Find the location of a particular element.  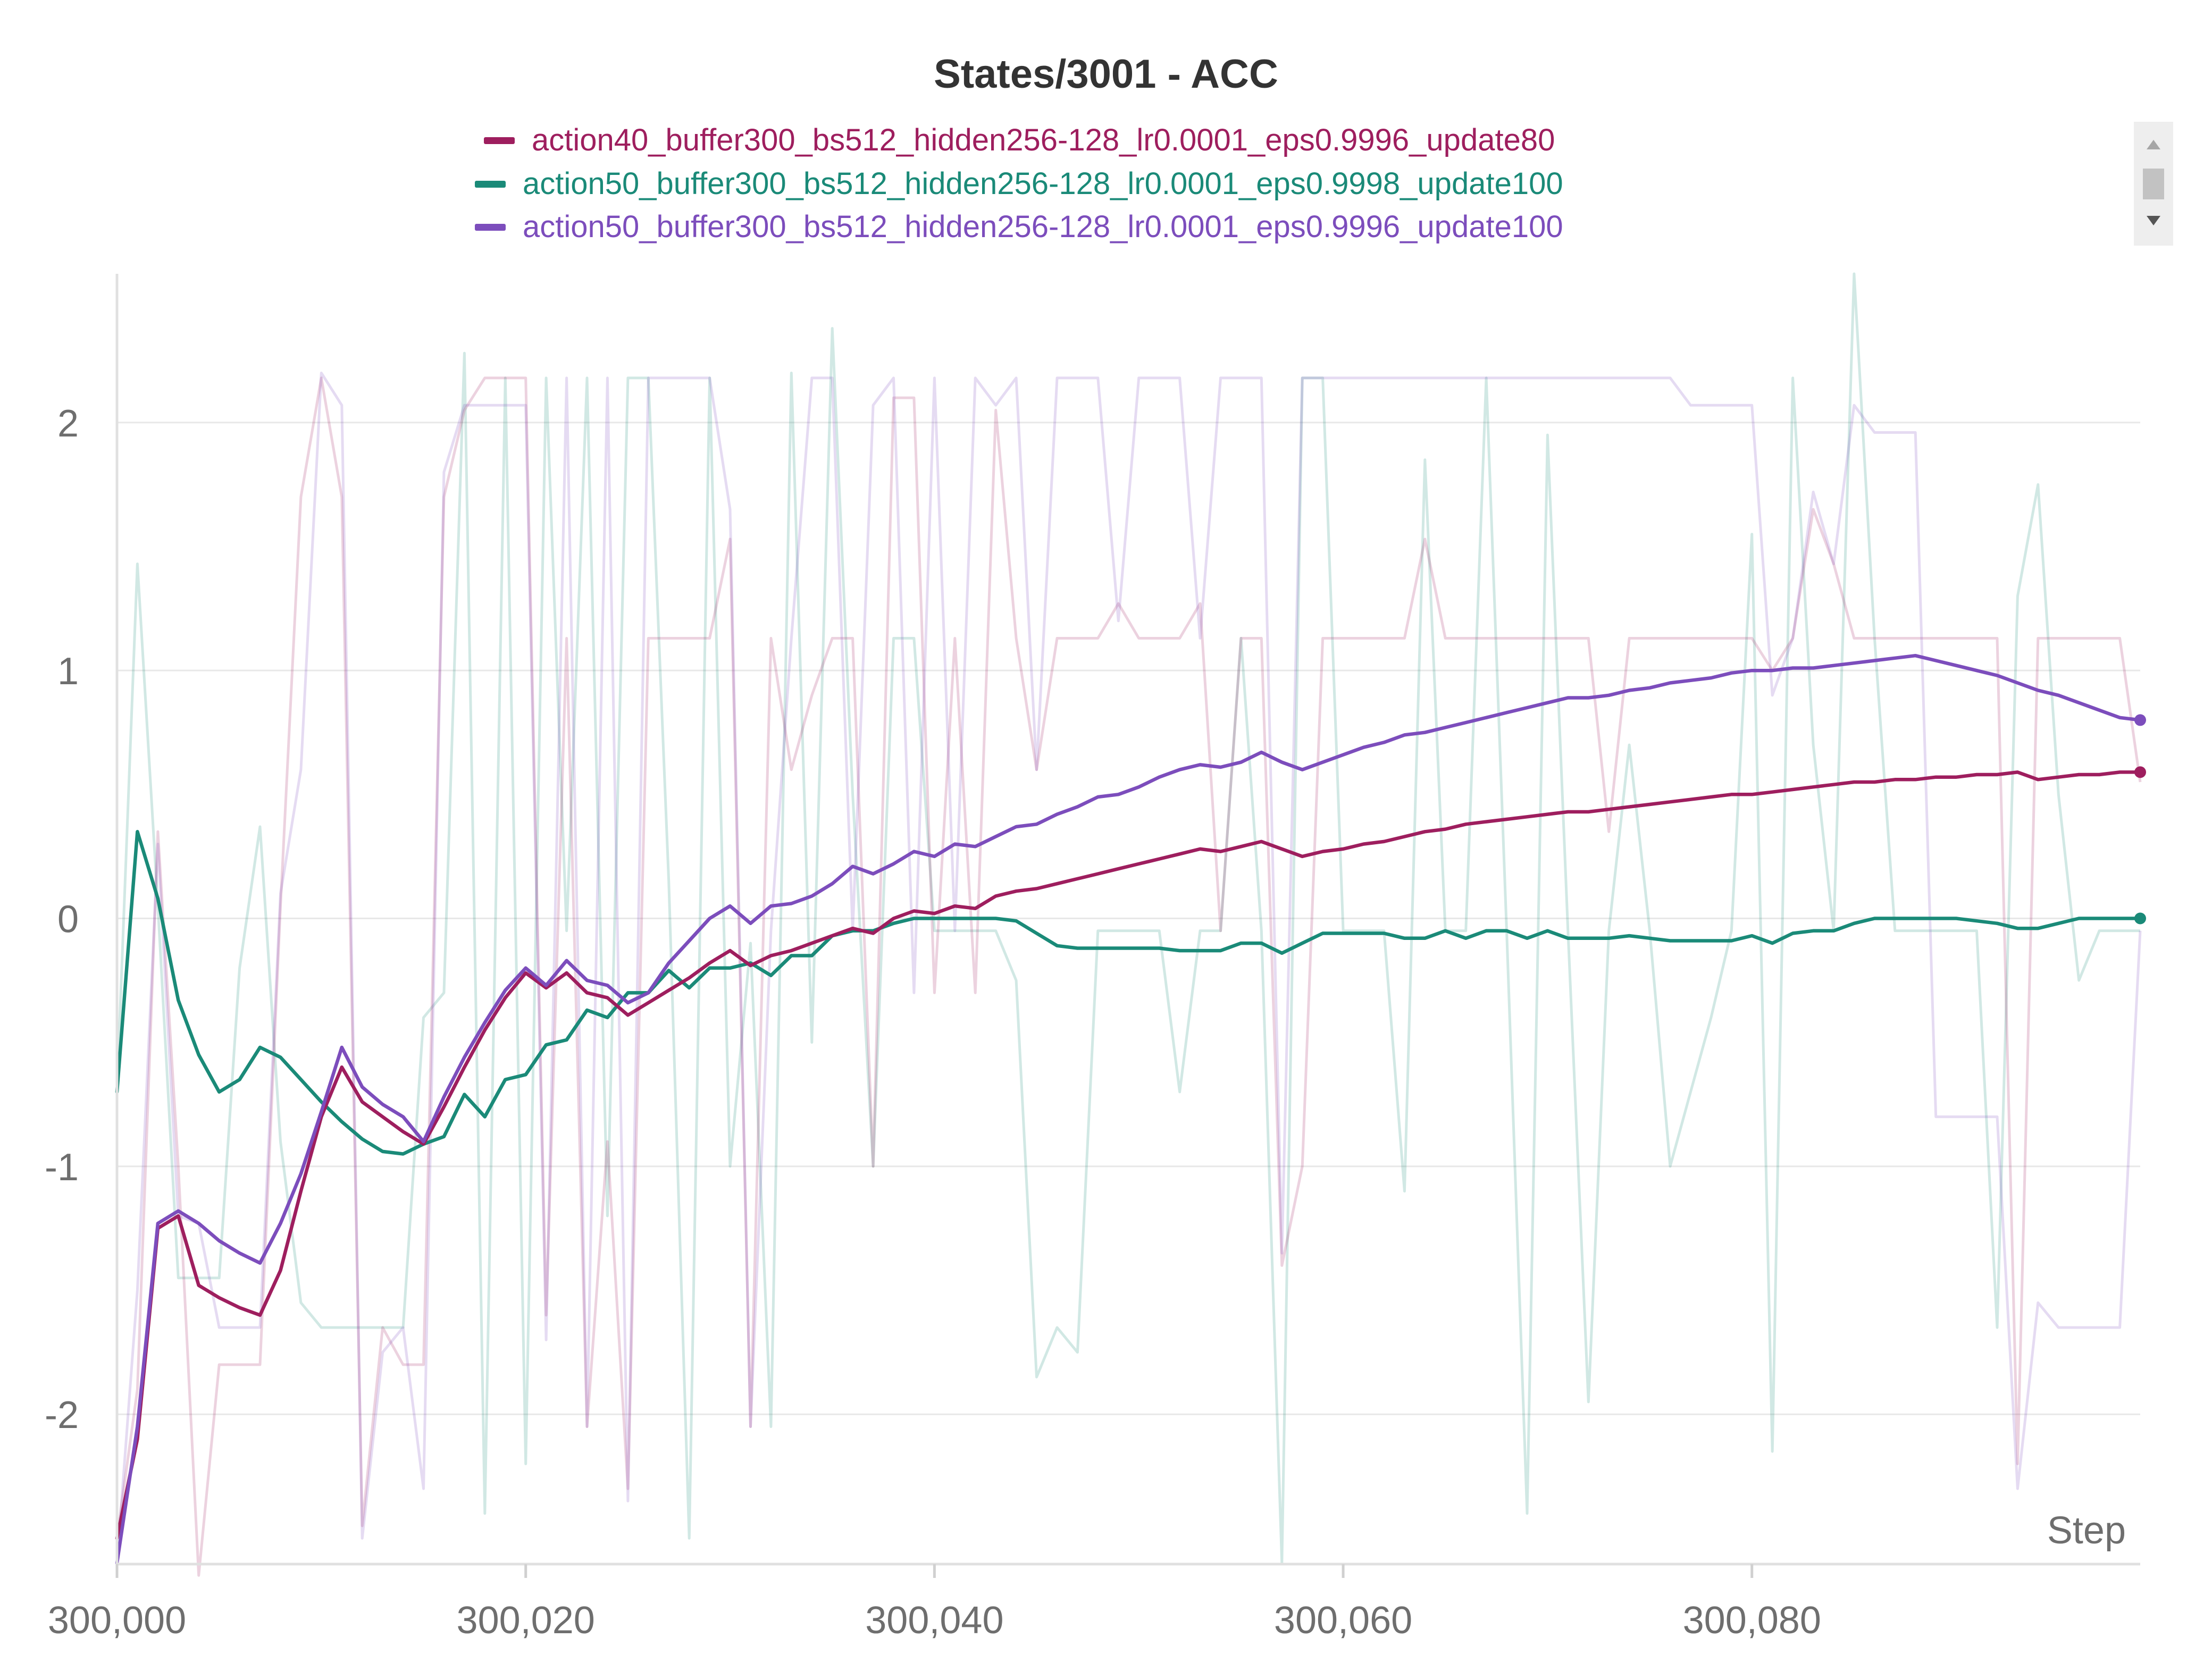

y-tick-label: 0 is located at coordinates (68, 919).